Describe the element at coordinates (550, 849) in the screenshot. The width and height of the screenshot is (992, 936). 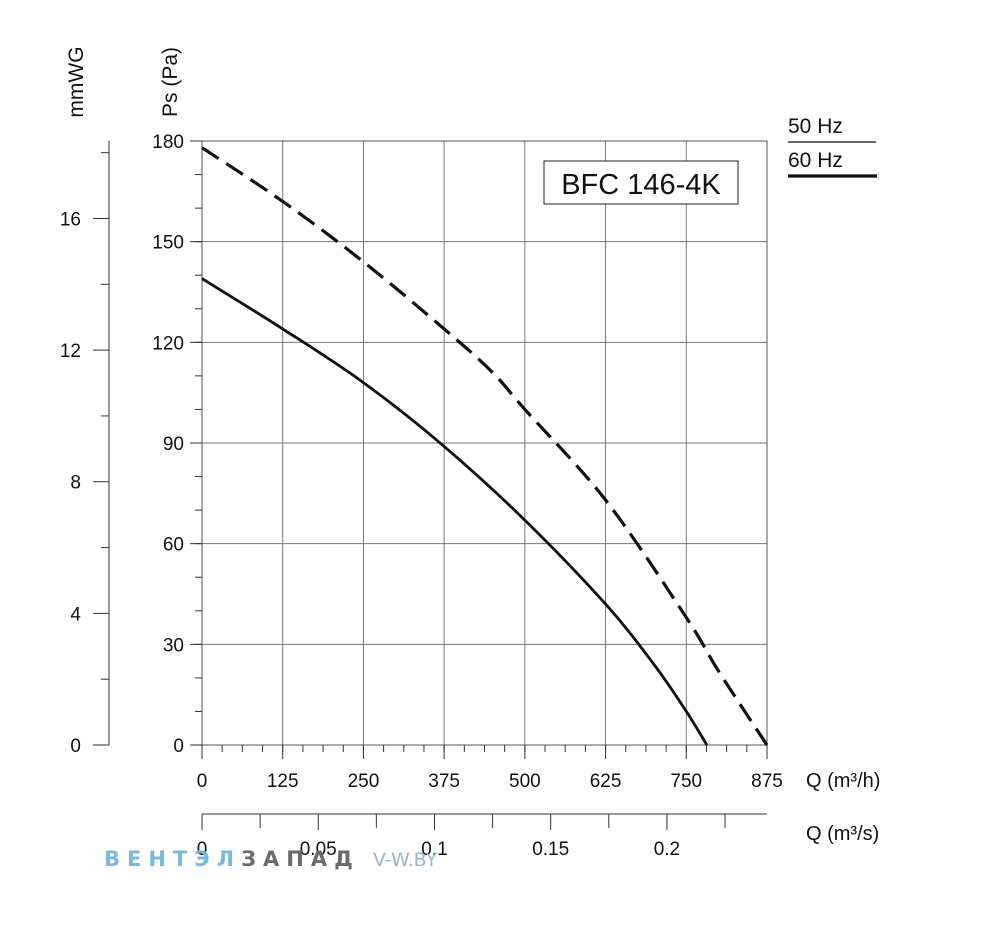
I see `x2-tick-label: 0.15` at that location.